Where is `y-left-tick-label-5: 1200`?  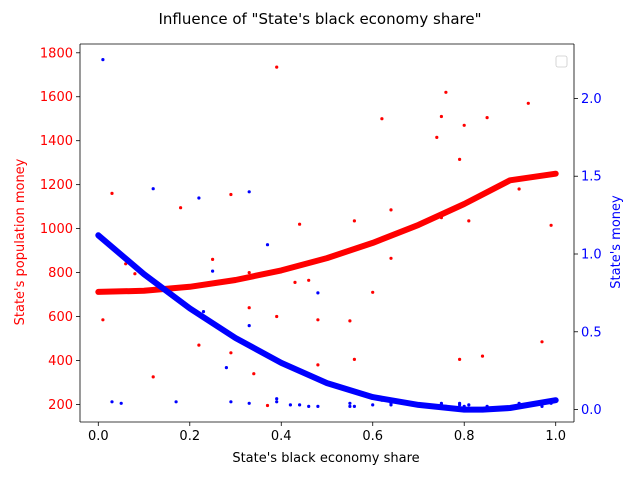 y-left-tick-label-5: 1200 is located at coordinates (56, 185).